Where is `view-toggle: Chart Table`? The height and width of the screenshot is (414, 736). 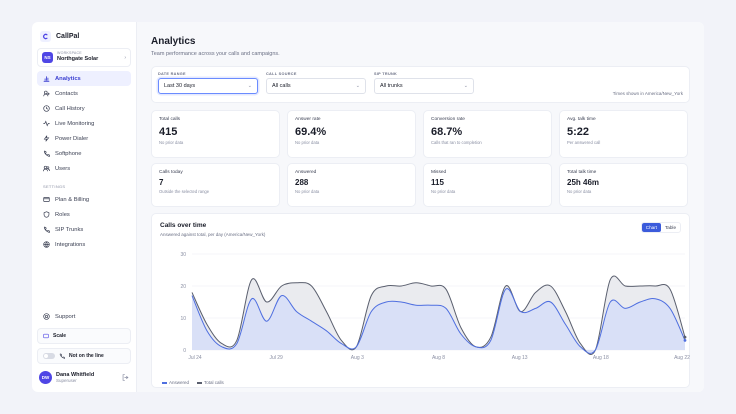 view-toggle: Chart Table is located at coordinates (660, 227).